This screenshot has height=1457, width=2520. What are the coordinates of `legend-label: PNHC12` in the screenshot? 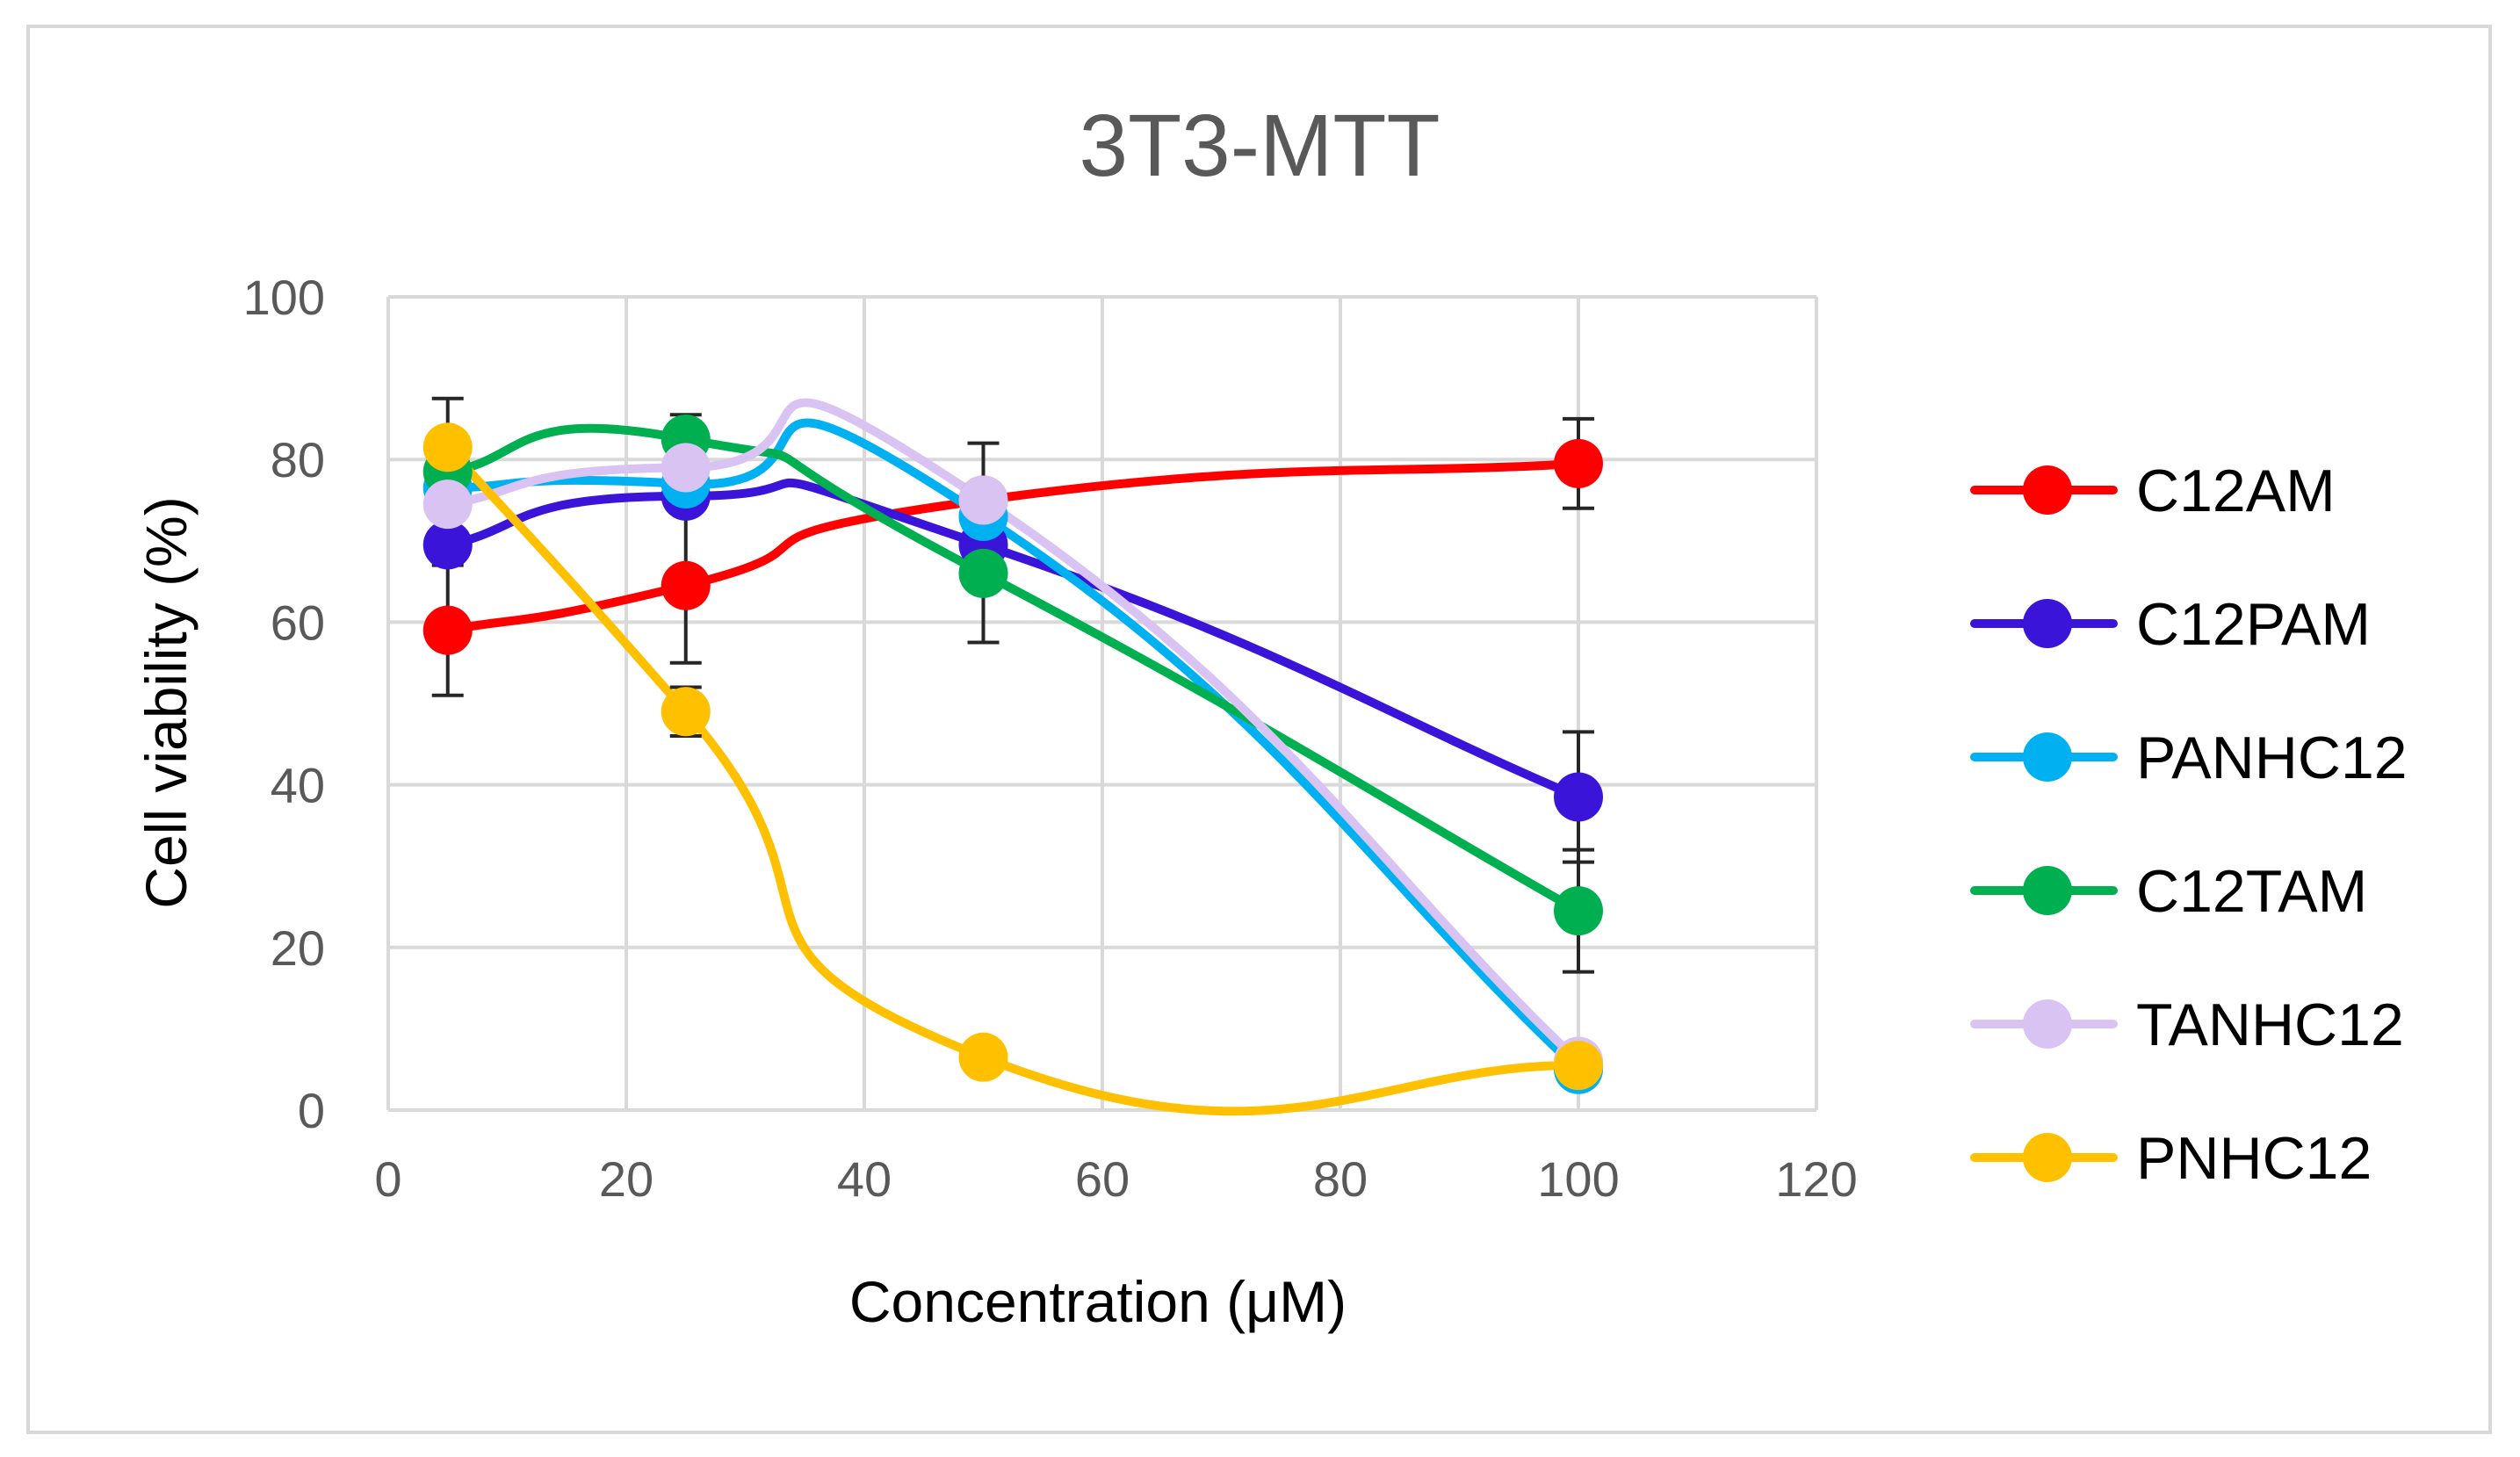 It's located at (2254, 1158).